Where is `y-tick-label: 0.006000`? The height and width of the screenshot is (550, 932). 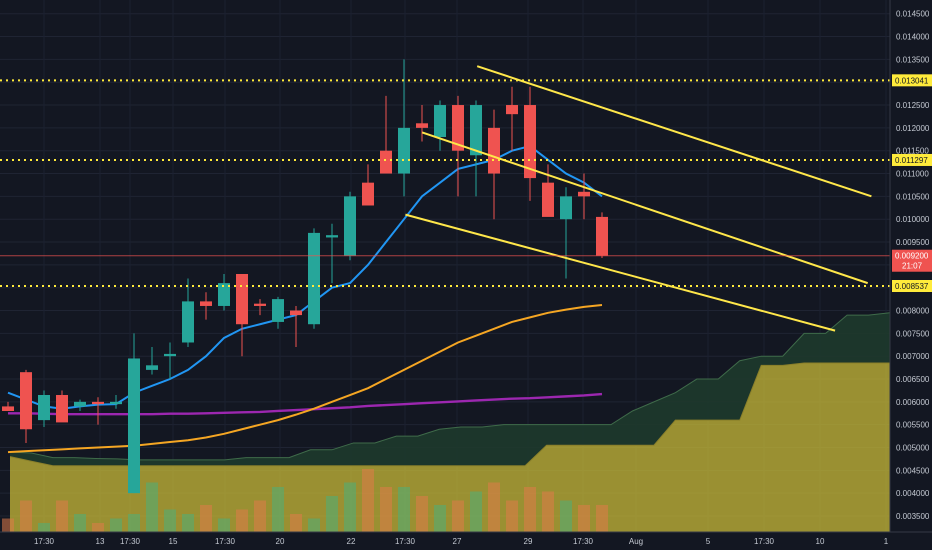 y-tick-label: 0.006000 is located at coordinates (913, 402).